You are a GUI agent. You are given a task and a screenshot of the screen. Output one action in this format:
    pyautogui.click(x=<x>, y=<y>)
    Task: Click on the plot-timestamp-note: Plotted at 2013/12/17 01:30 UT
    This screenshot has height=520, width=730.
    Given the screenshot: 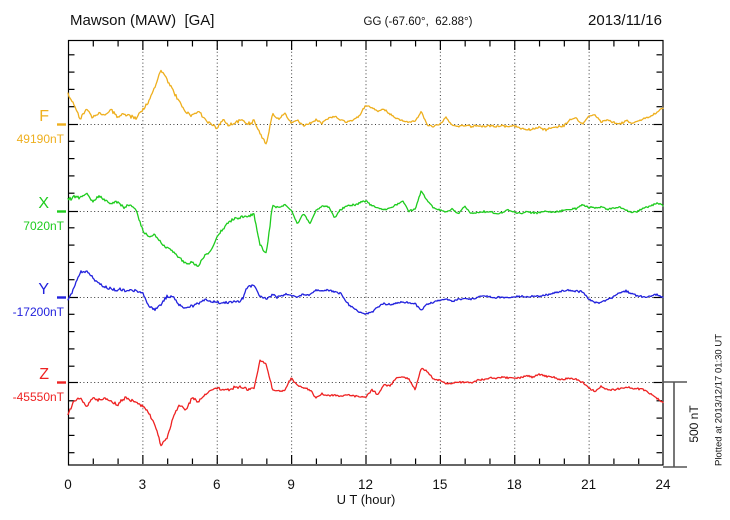 What is the action you would take?
    pyautogui.click(x=719, y=400)
    